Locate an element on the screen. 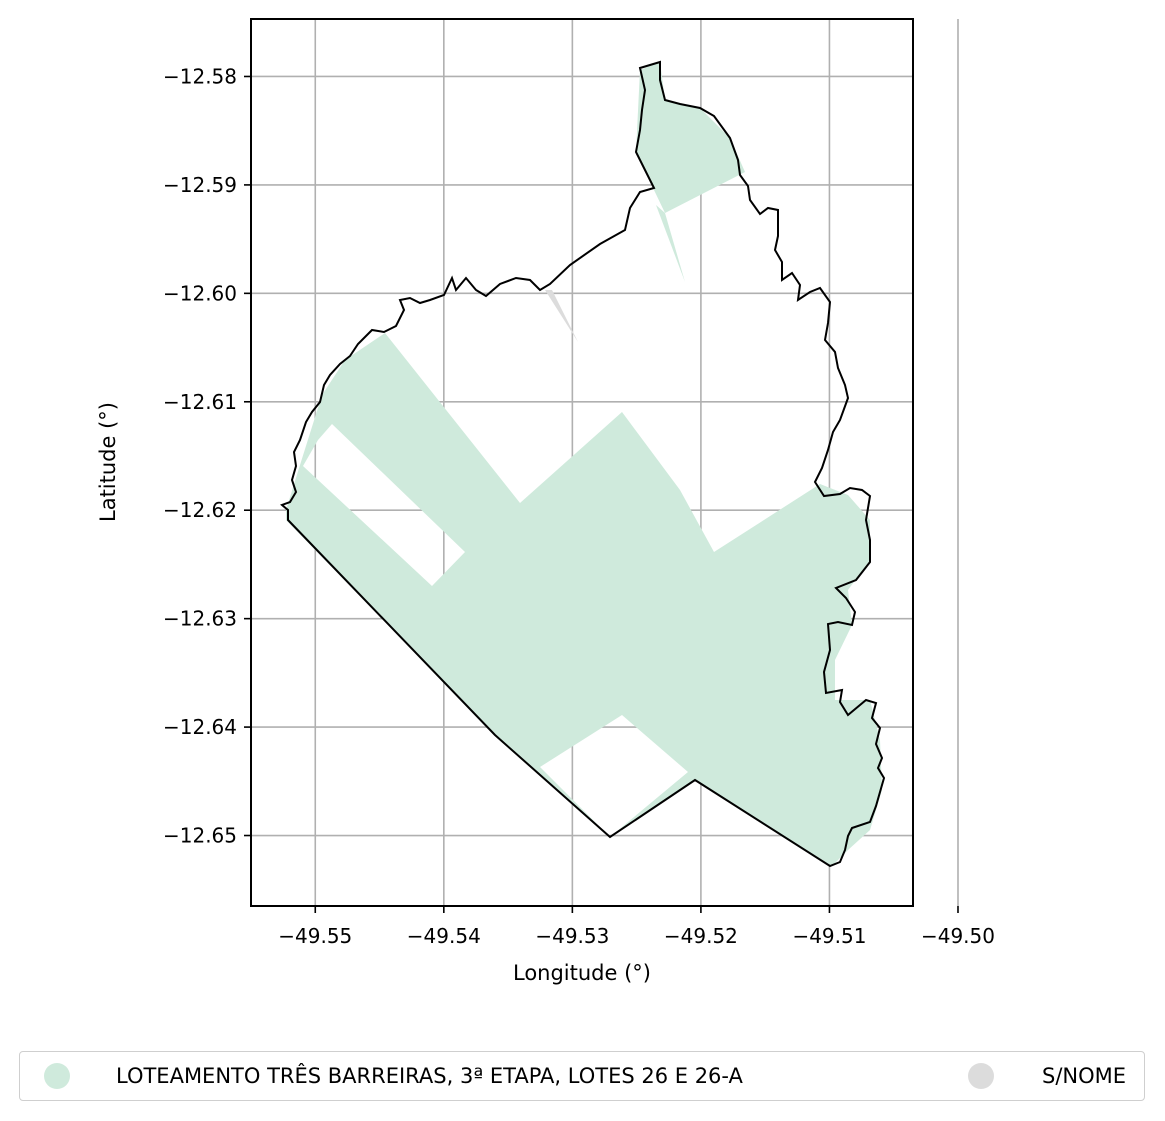 The image size is (1165, 1121). lot-area-north-sliver is located at coordinates (670, 243).